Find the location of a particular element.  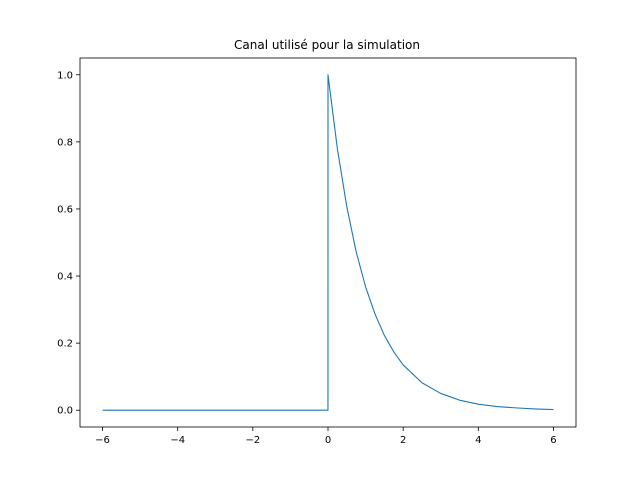

x-tick-label: 4 is located at coordinates (478, 440).